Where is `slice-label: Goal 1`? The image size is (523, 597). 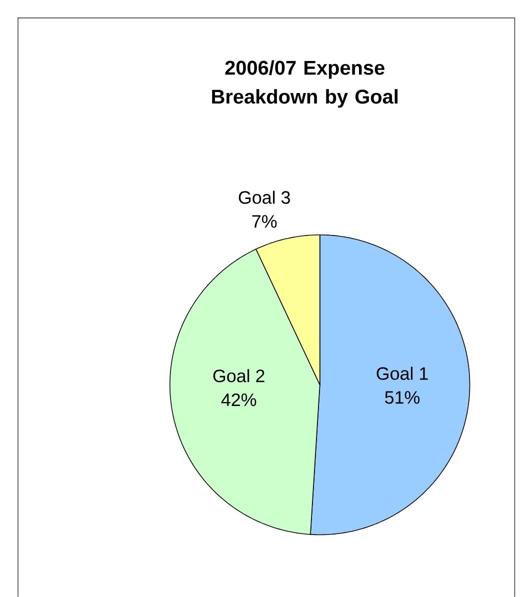 slice-label: Goal 1 is located at coordinates (402, 373).